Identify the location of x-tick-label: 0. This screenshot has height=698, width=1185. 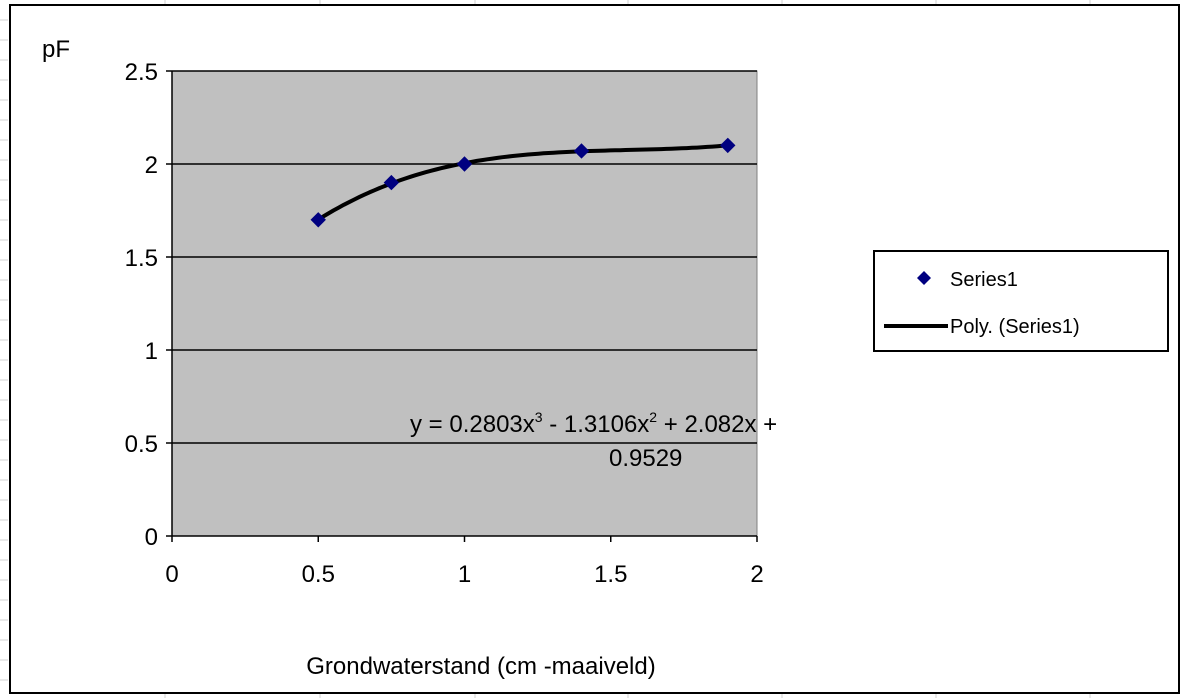
(171, 574).